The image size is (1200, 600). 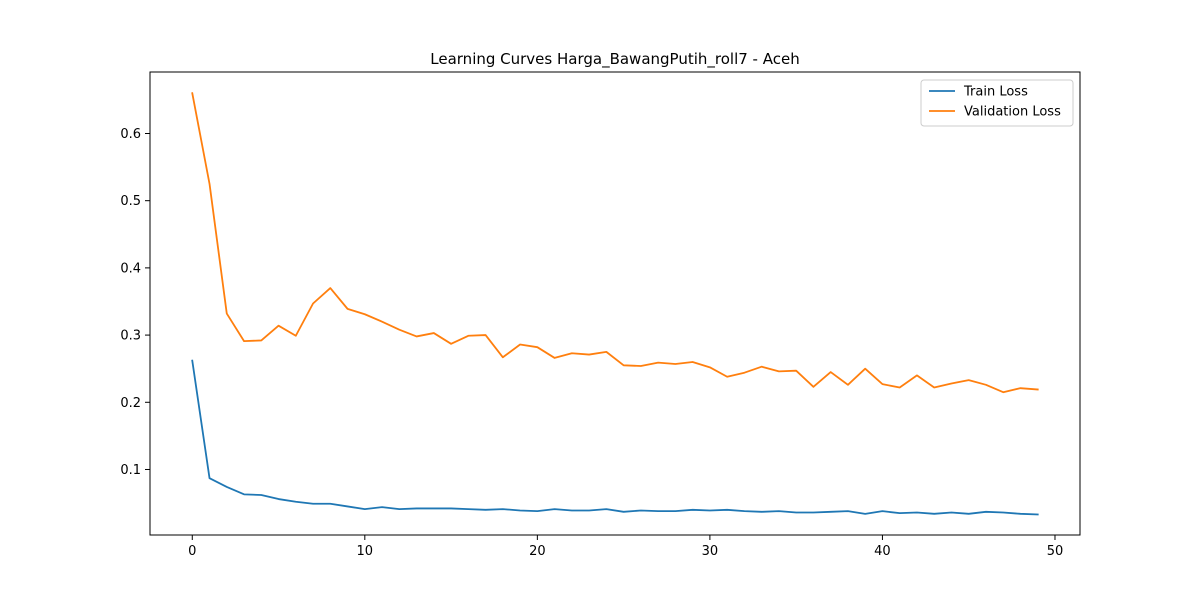 I want to click on legend-box, so click(x=997, y=103).